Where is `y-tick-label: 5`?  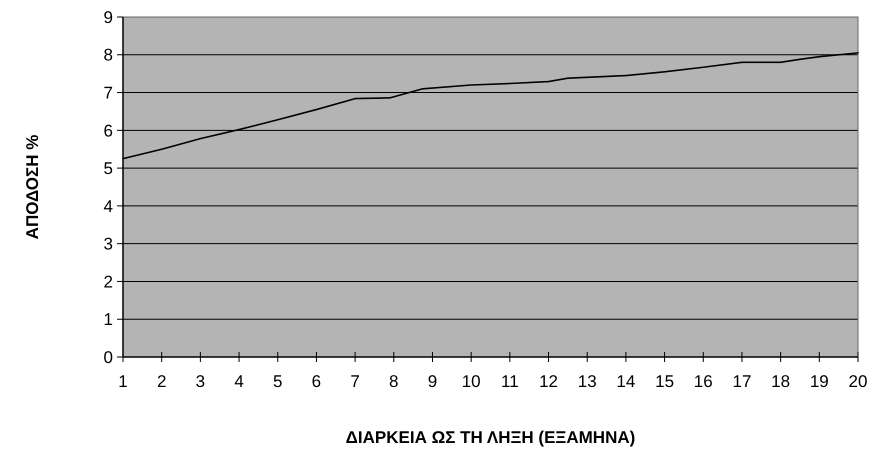 y-tick-label: 5 is located at coordinates (108, 168).